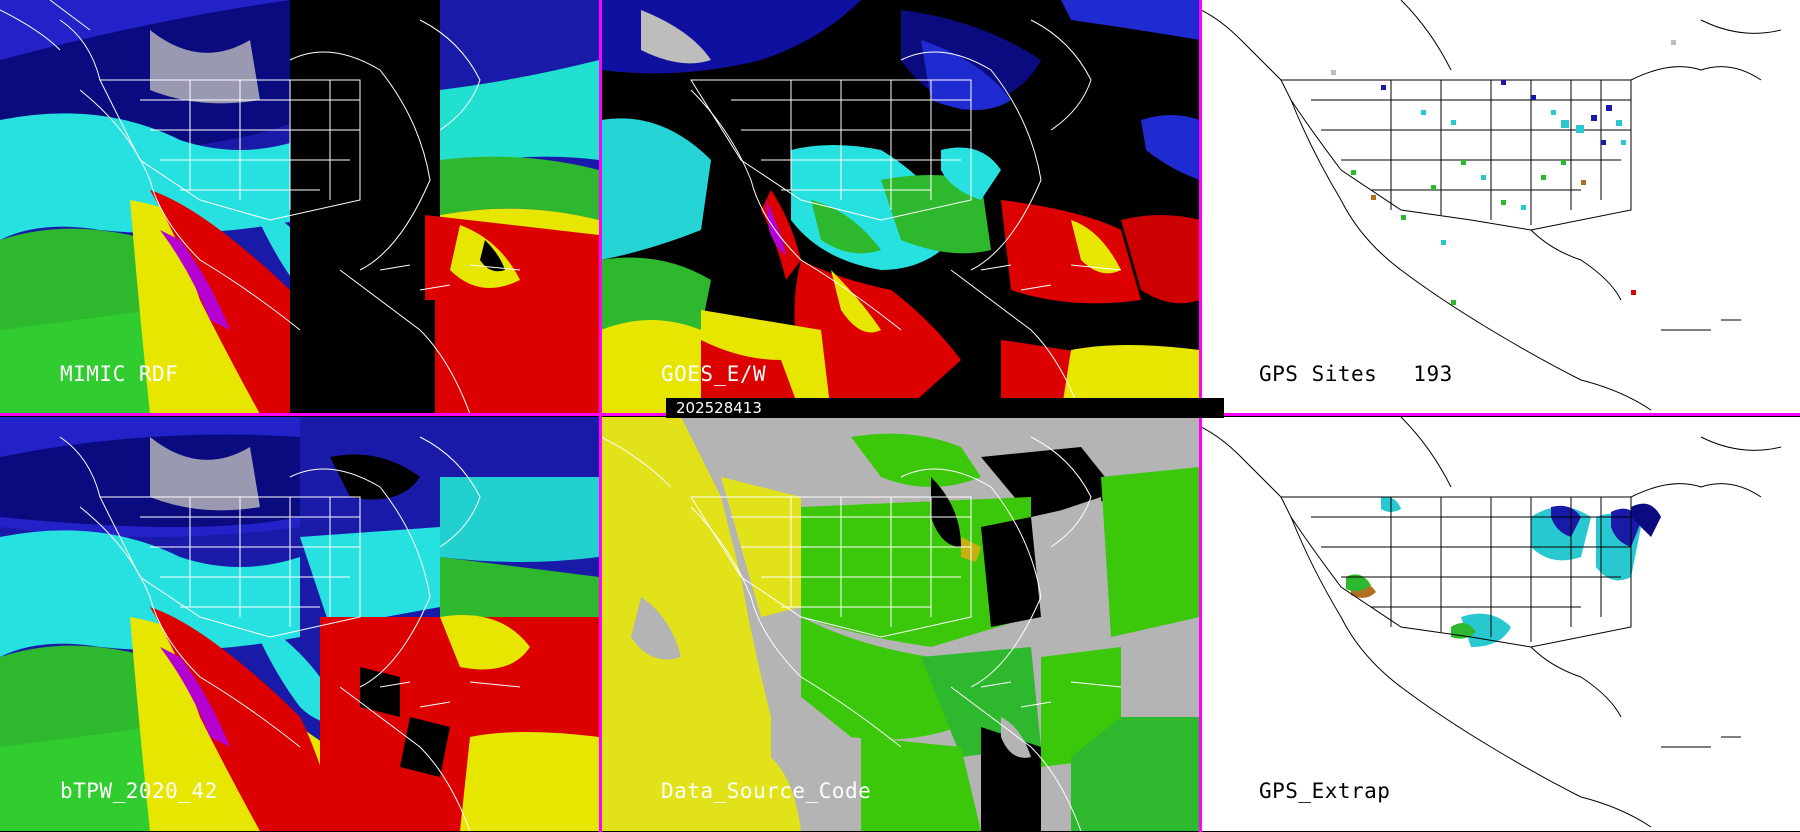 The image size is (1800, 832). I want to click on panel-label-mimic-rdf: MIMIC RDF, so click(119, 374).